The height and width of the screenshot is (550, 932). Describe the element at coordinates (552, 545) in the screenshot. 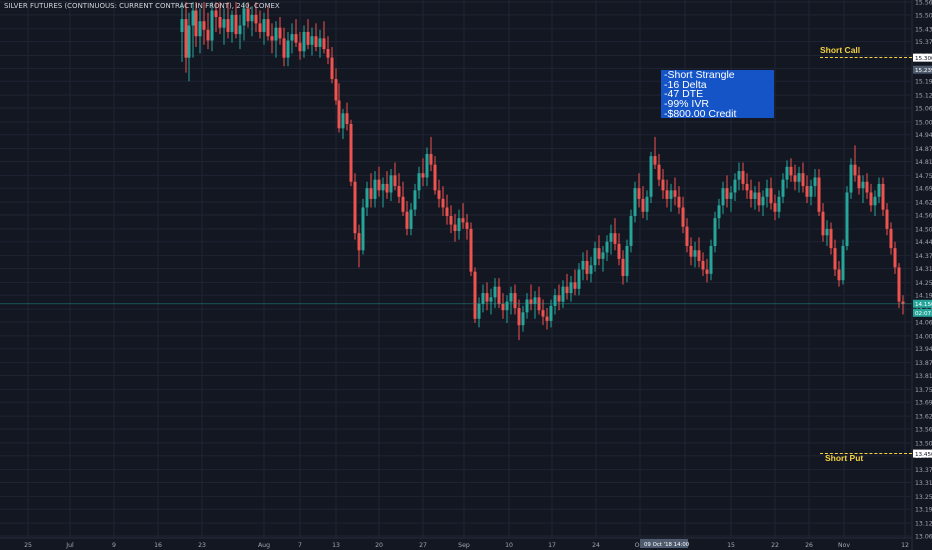

I see `x-tick-label: 17` at that location.